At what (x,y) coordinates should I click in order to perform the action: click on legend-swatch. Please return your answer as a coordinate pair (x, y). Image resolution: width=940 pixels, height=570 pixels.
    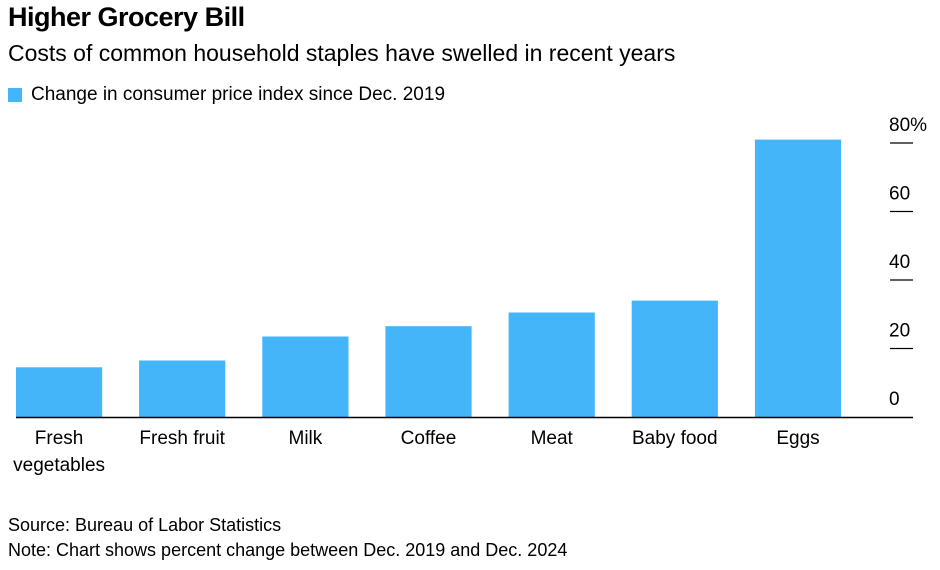
    Looking at the image, I should click on (15, 95).